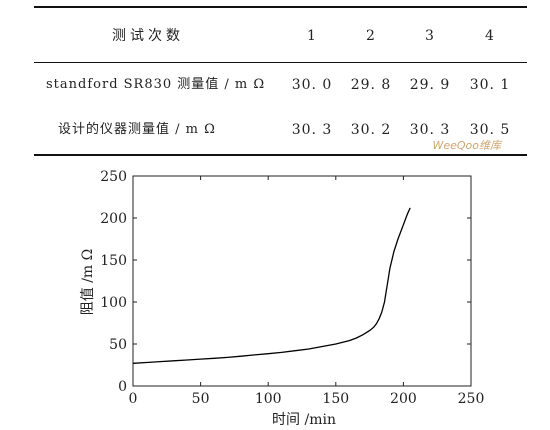 This screenshot has width=550, height=430. I want to click on row-label-designed-instrument: 设计的仪器测量值 / m Ω, so click(137, 129).